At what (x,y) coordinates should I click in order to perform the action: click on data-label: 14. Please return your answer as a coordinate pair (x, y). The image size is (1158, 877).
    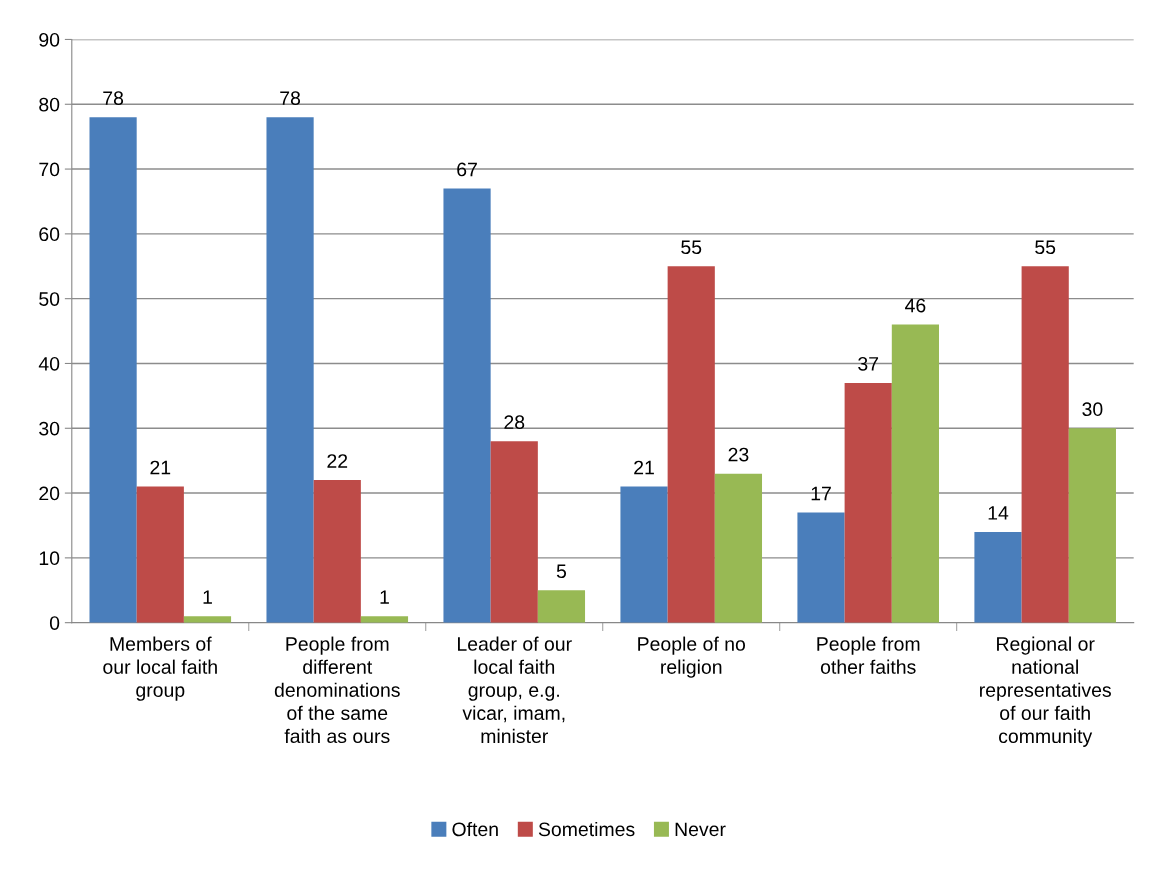
    Looking at the image, I should click on (998, 513).